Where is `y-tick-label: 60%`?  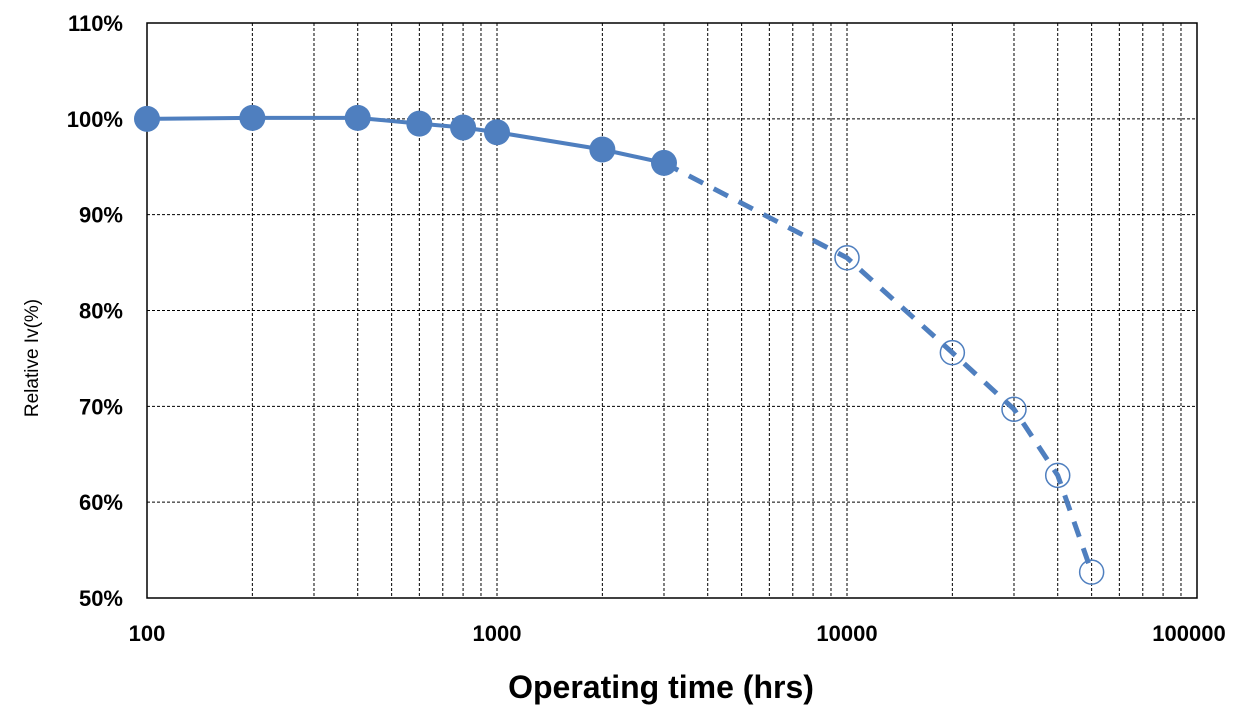 y-tick-label: 60% is located at coordinates (101, 502).